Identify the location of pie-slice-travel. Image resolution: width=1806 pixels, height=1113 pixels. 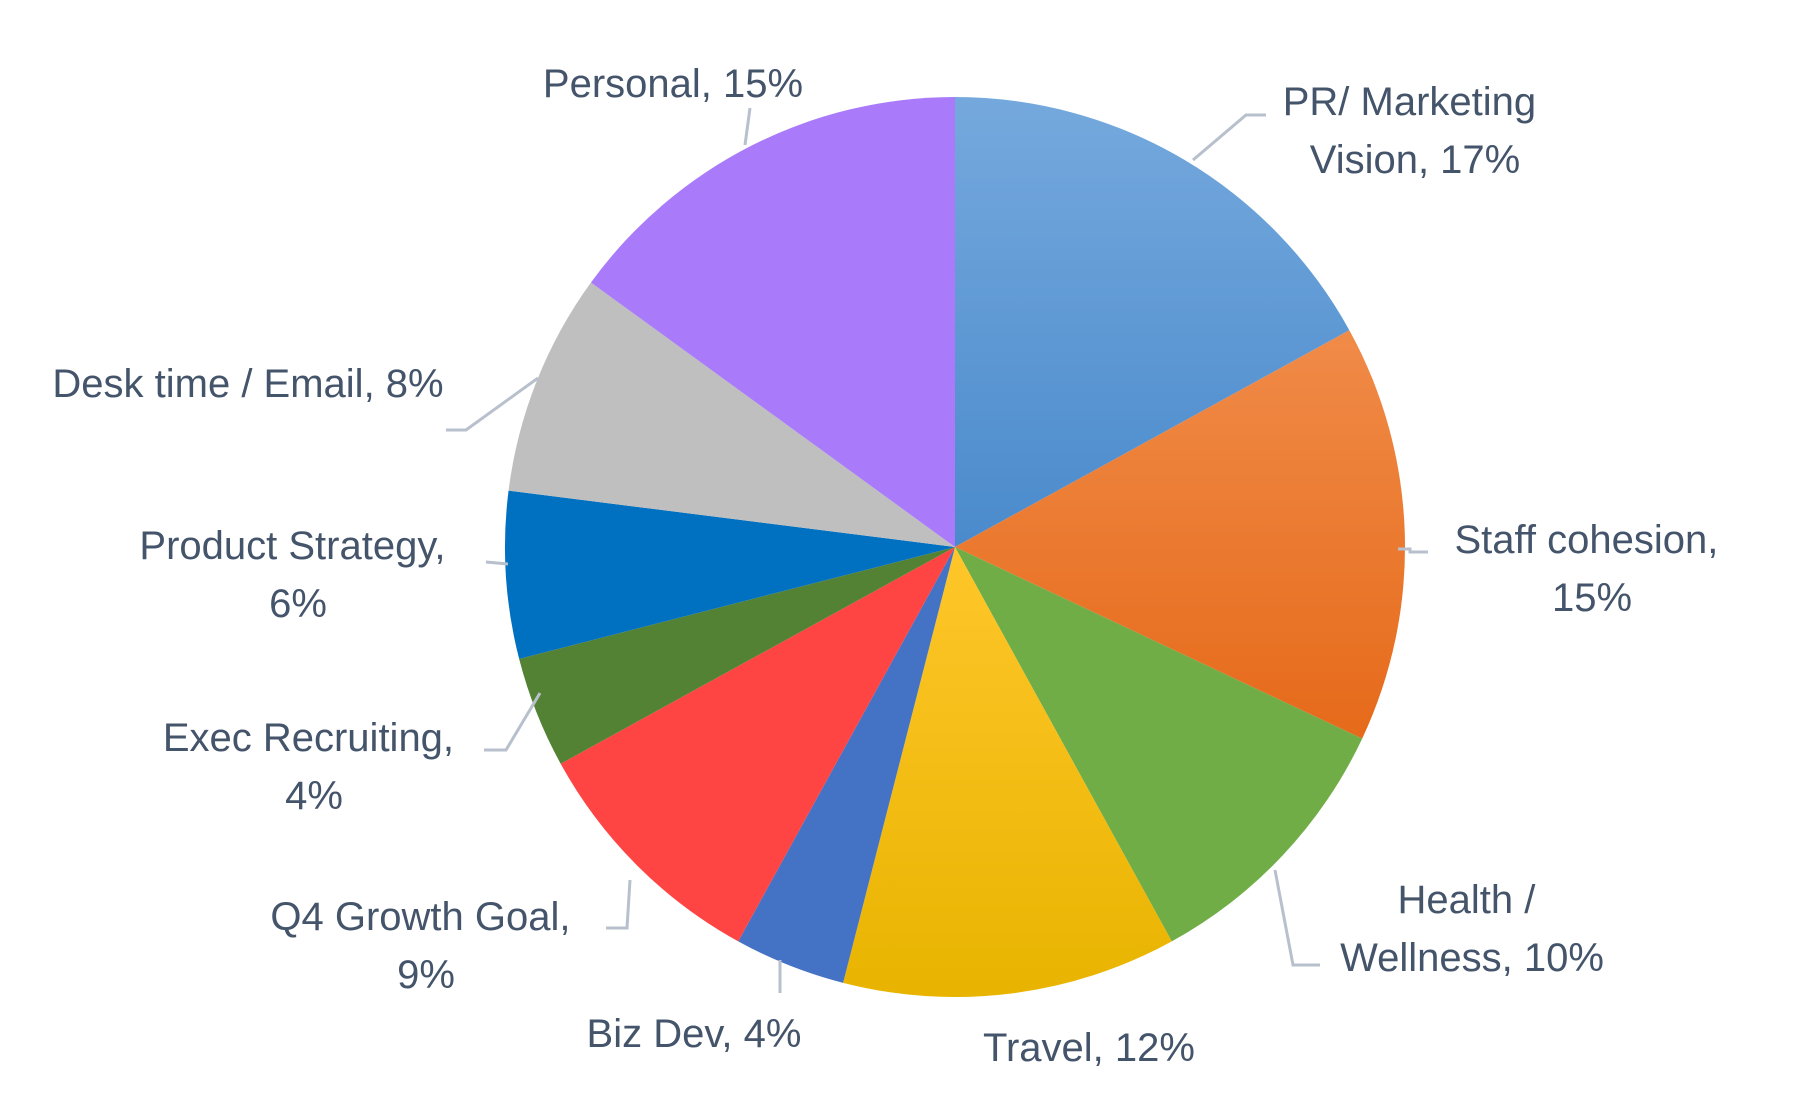
(1007, 772).